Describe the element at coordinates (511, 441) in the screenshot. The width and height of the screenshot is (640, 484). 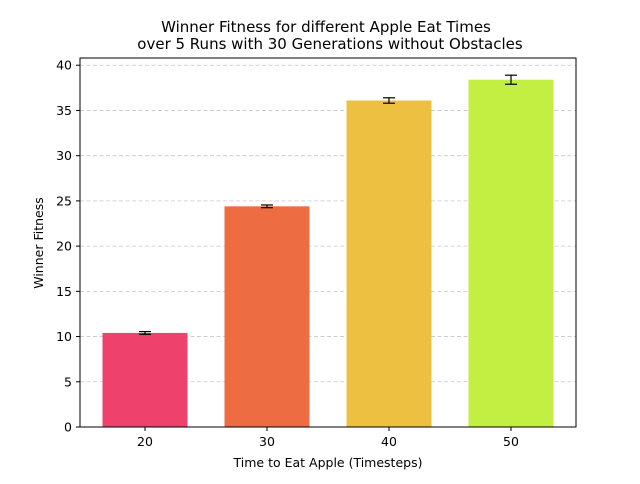
I see `x-tick-label-50: 50` at that location.